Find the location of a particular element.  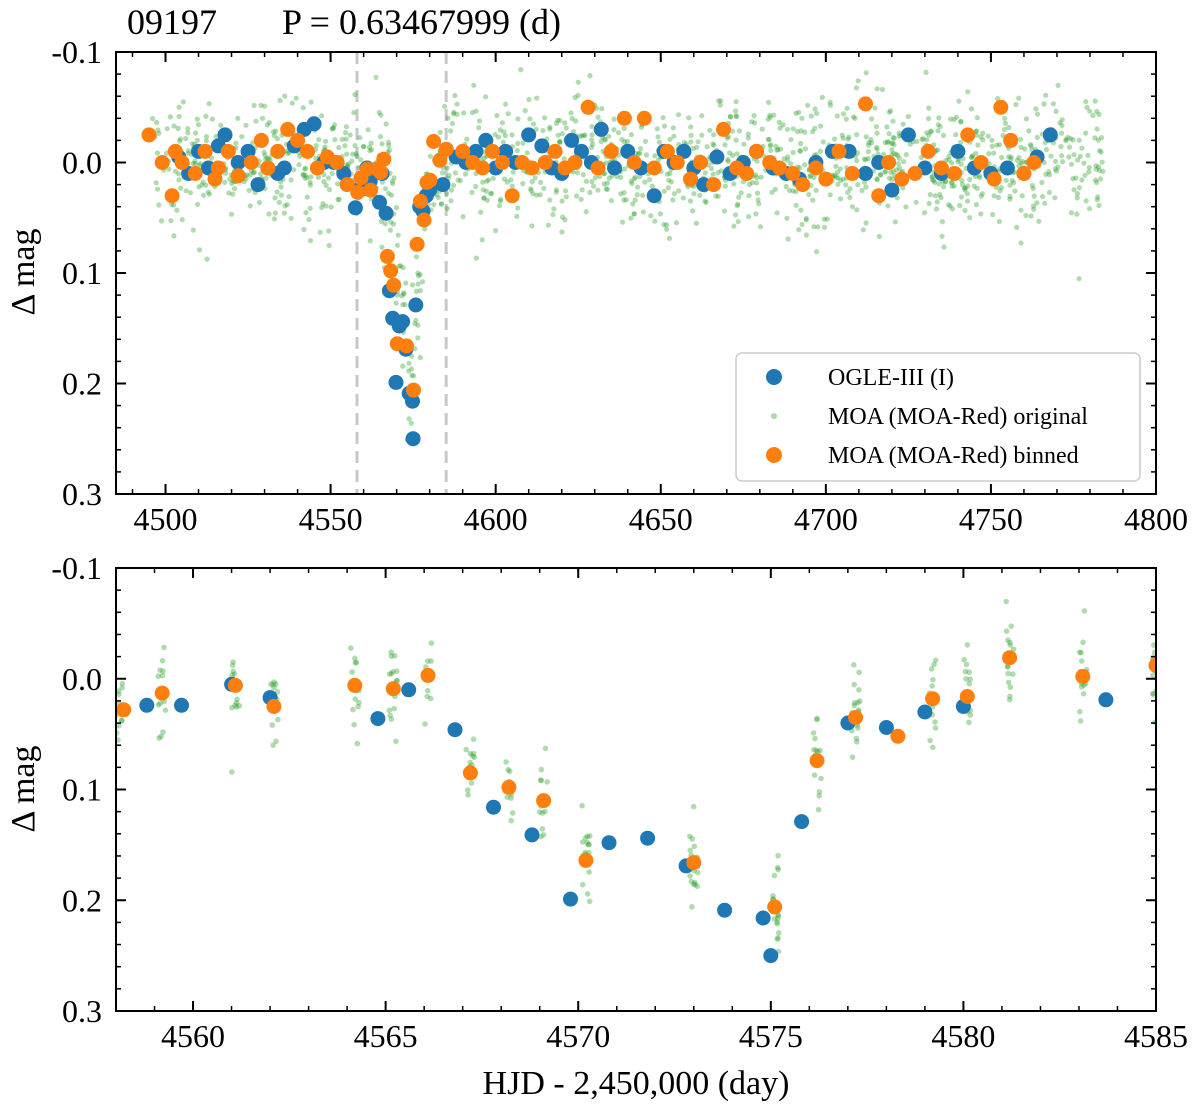

x-tick-label: 4585 is located at coordinates (1156, 1036).